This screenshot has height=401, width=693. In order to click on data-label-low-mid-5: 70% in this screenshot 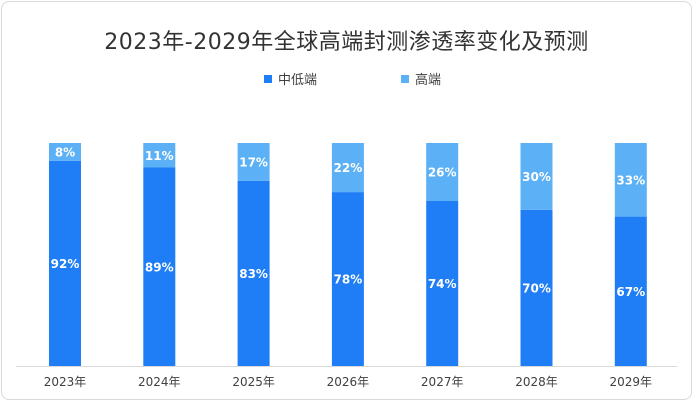, I will do `click(536, 288)`.